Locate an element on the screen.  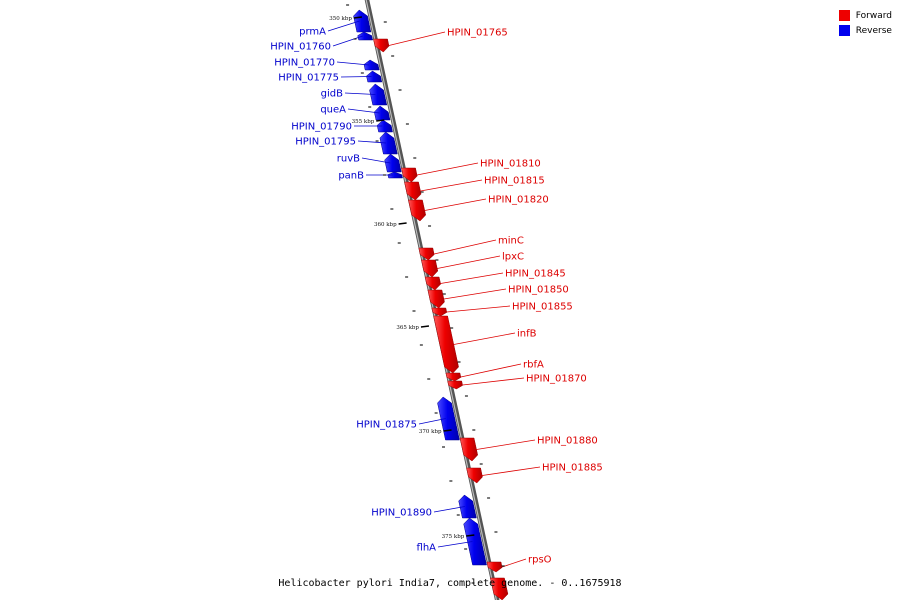
gene-label-hpin-01760: HPIN_01760 is located at coordinates (300, 47).